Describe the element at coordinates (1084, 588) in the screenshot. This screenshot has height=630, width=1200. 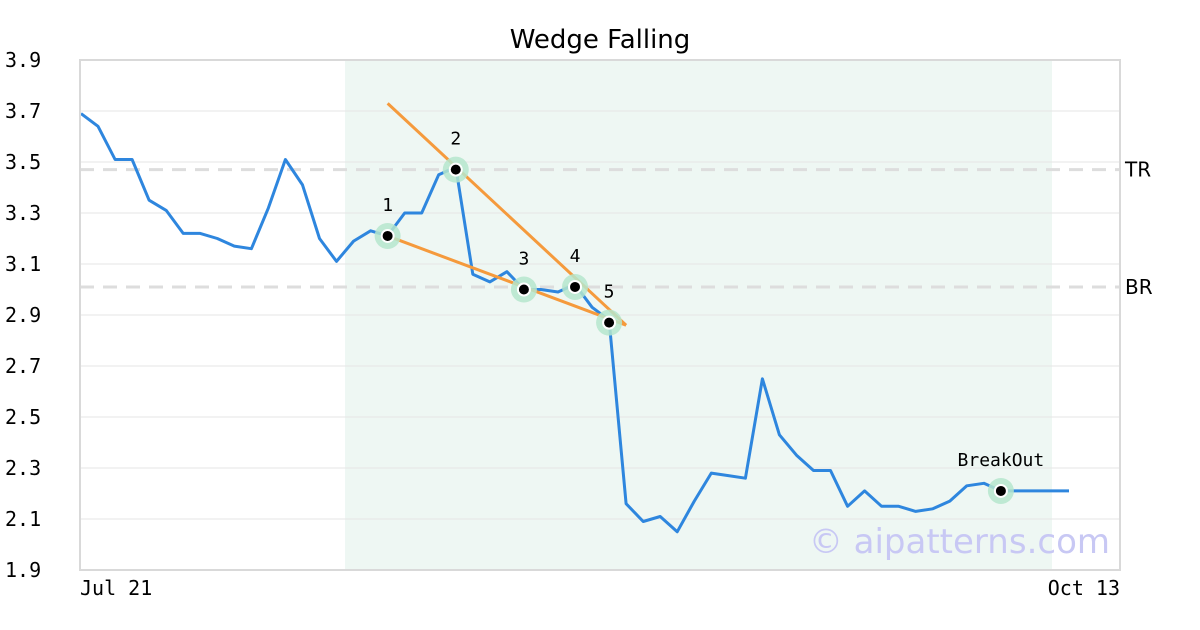
I see `x-tick-label: Oct 13` at that location.